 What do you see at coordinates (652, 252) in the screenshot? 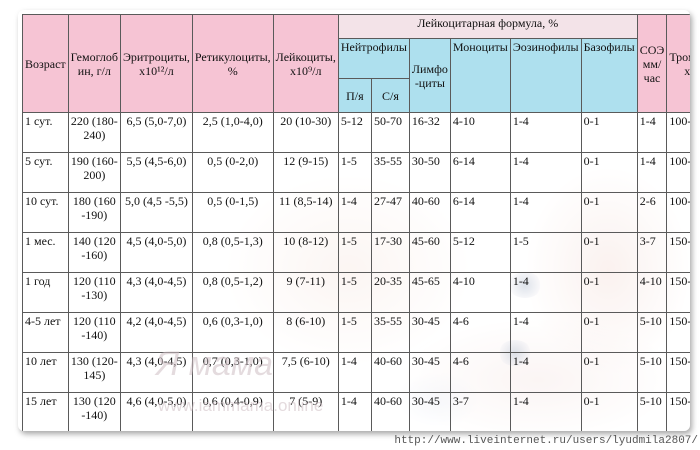
I see `cell-esr: 3-7` at bounding box center [652, 252].